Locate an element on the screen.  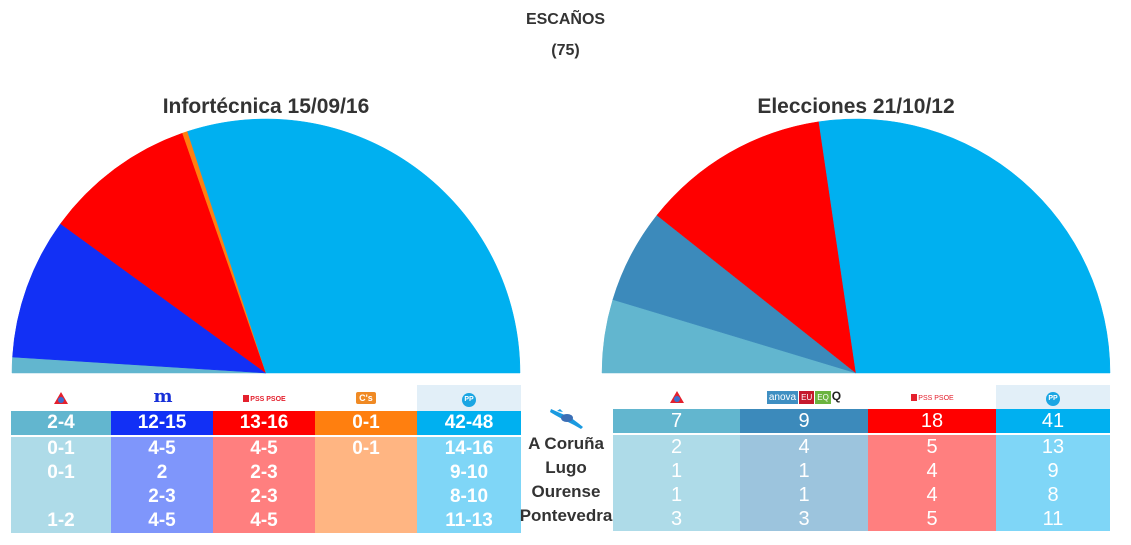
ciudadanos-logo-icon: C's is located at coordinates (366, 397).